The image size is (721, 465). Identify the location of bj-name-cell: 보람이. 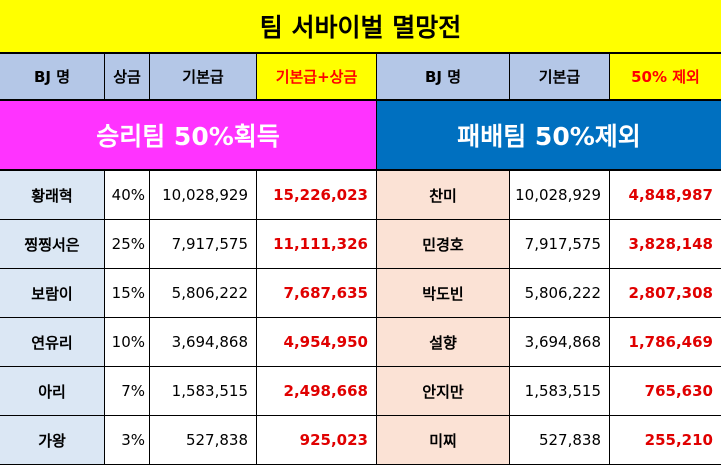
(52, 293).